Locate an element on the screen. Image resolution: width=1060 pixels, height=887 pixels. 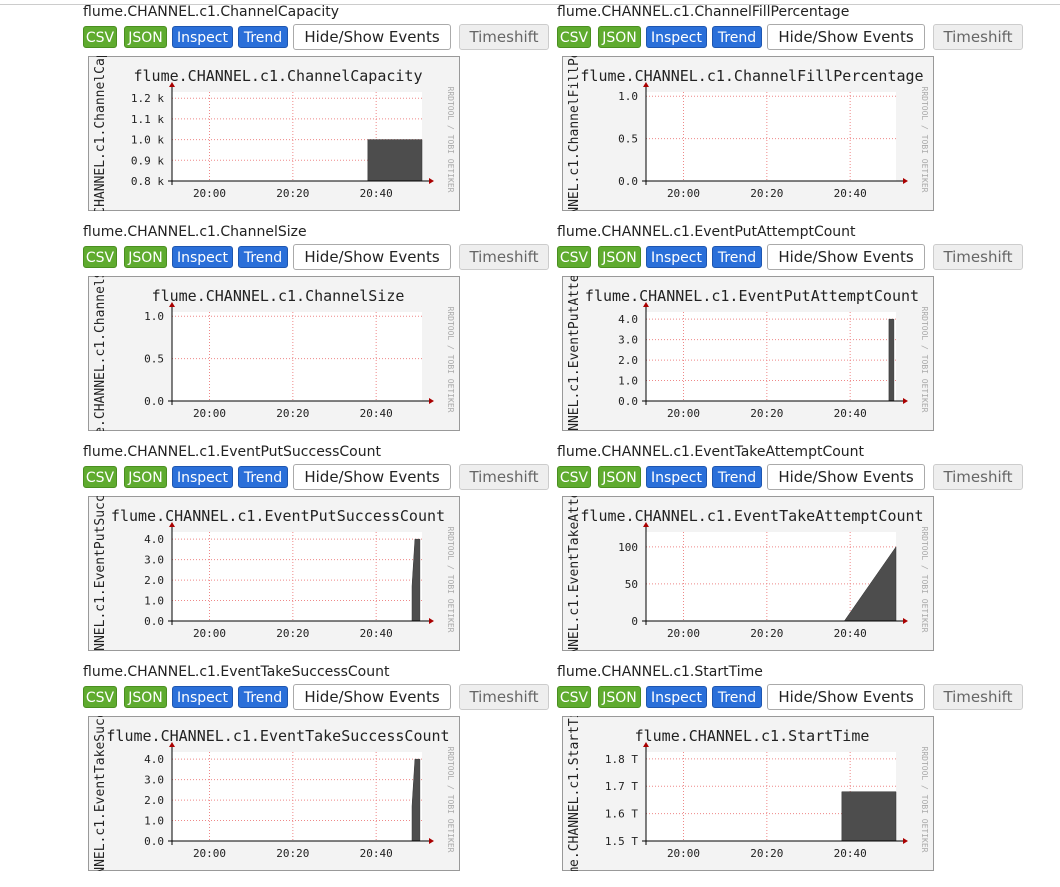
graph-title: flume.CHANNEL.c1.ChannelCapacity is located at coordinates (278, 76).